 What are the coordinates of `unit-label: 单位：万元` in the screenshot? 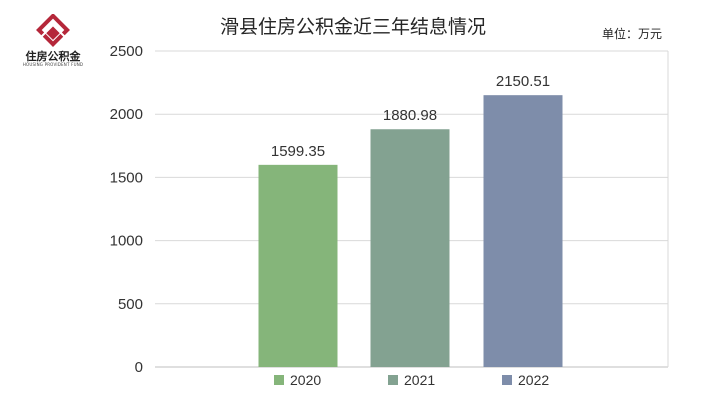 It's located at (631, 34).